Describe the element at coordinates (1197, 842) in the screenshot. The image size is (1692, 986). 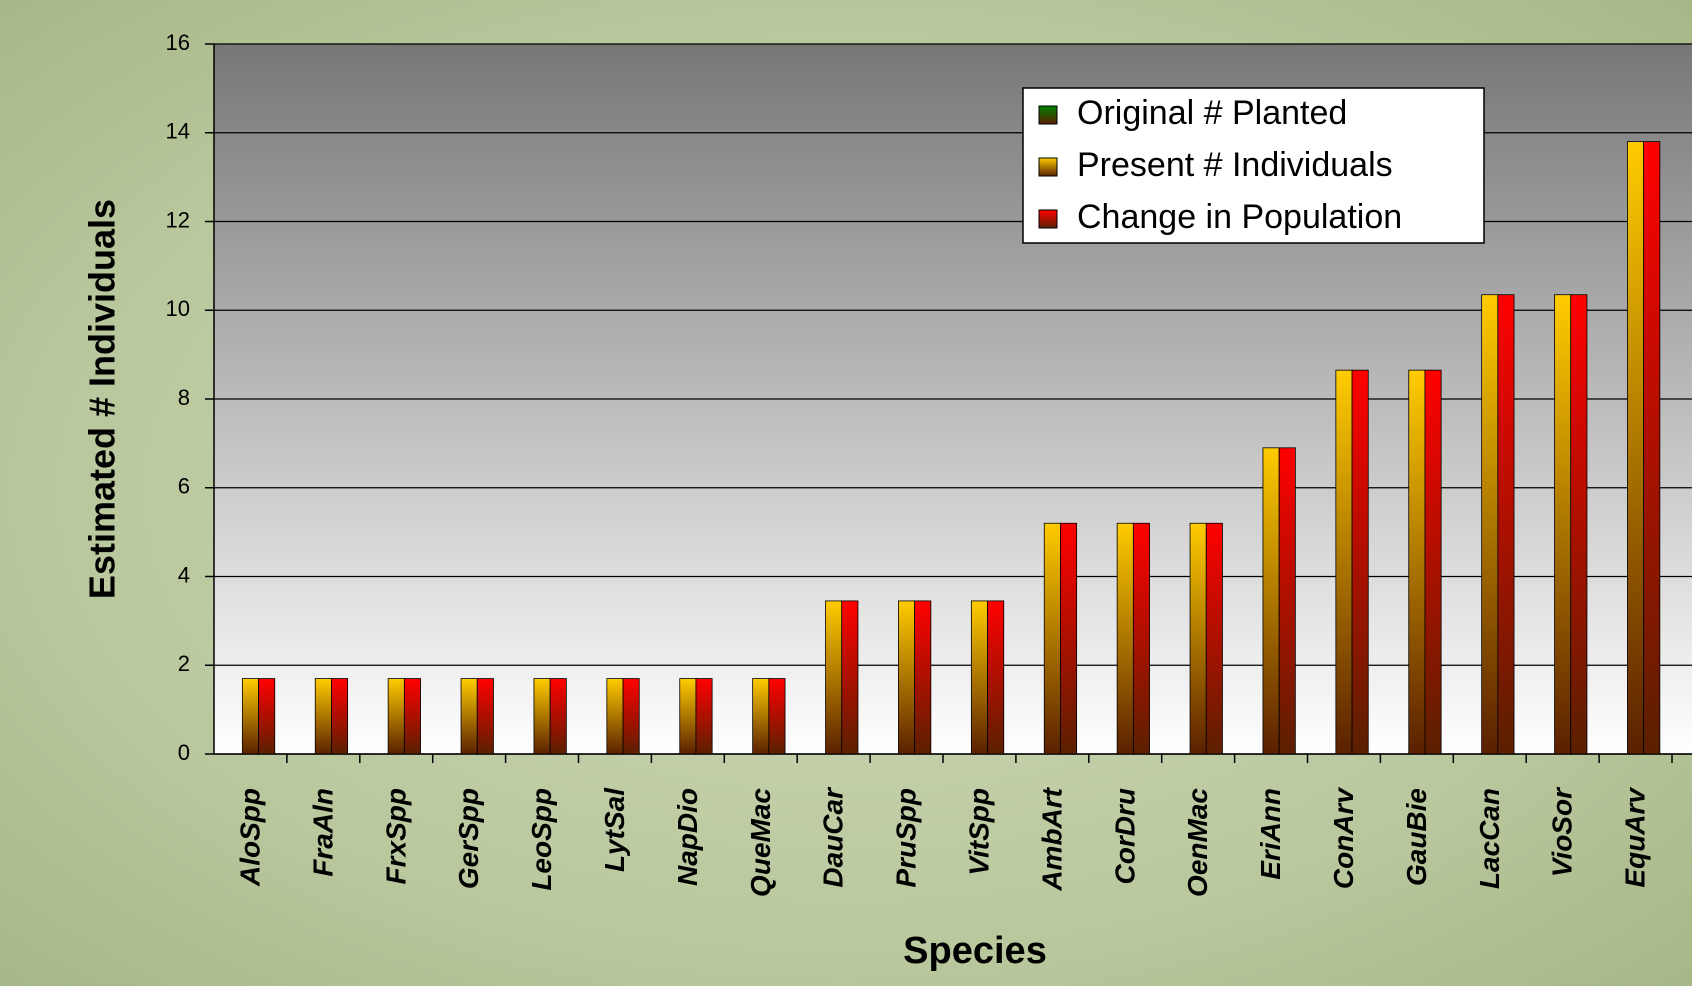
I see `x-tick-label: OenMac` at that location.